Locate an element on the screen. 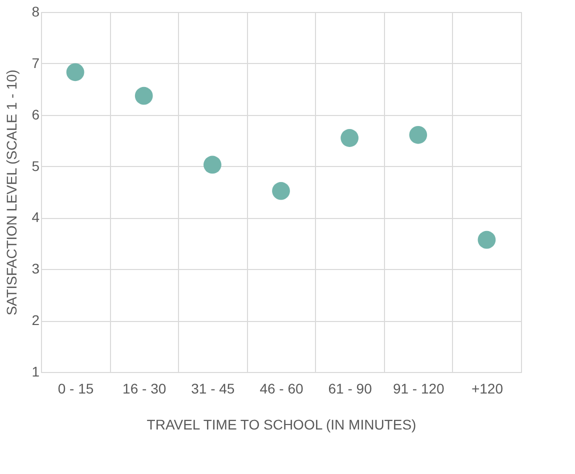  x-tick-label: 0 - 15 is located at coordinates (76, 388).